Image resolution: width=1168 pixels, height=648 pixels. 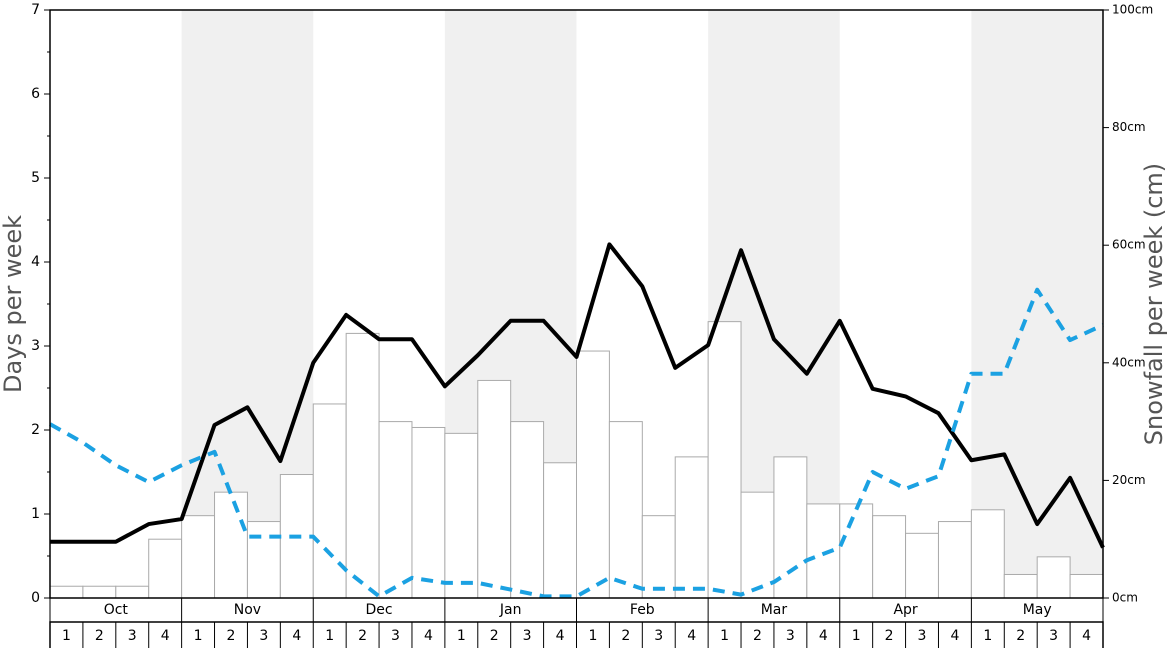 I want to click on month-label: Feb, so click(x=642, y=610).